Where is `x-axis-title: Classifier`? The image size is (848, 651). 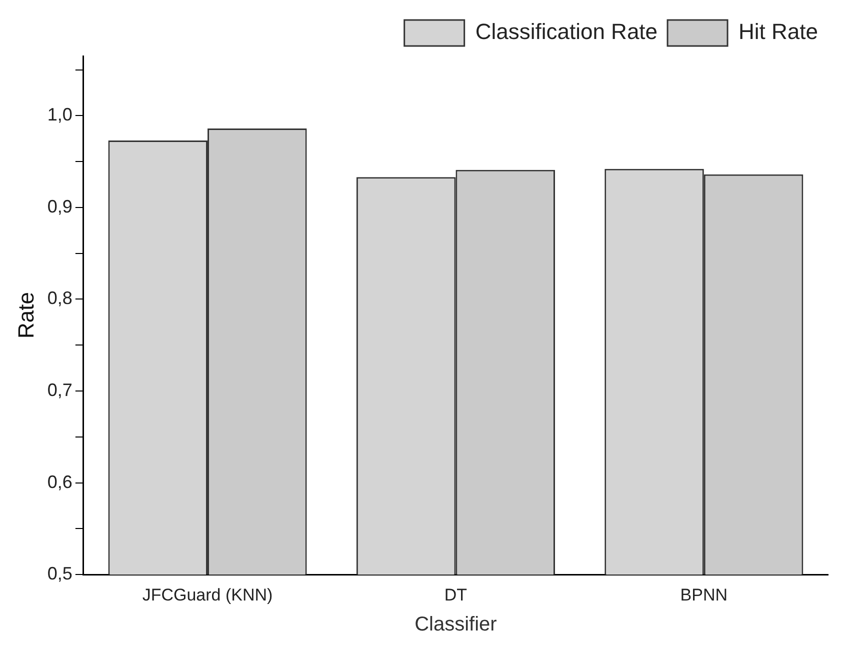 x-axis-title: Classifier is located at coordinates (456, 625).